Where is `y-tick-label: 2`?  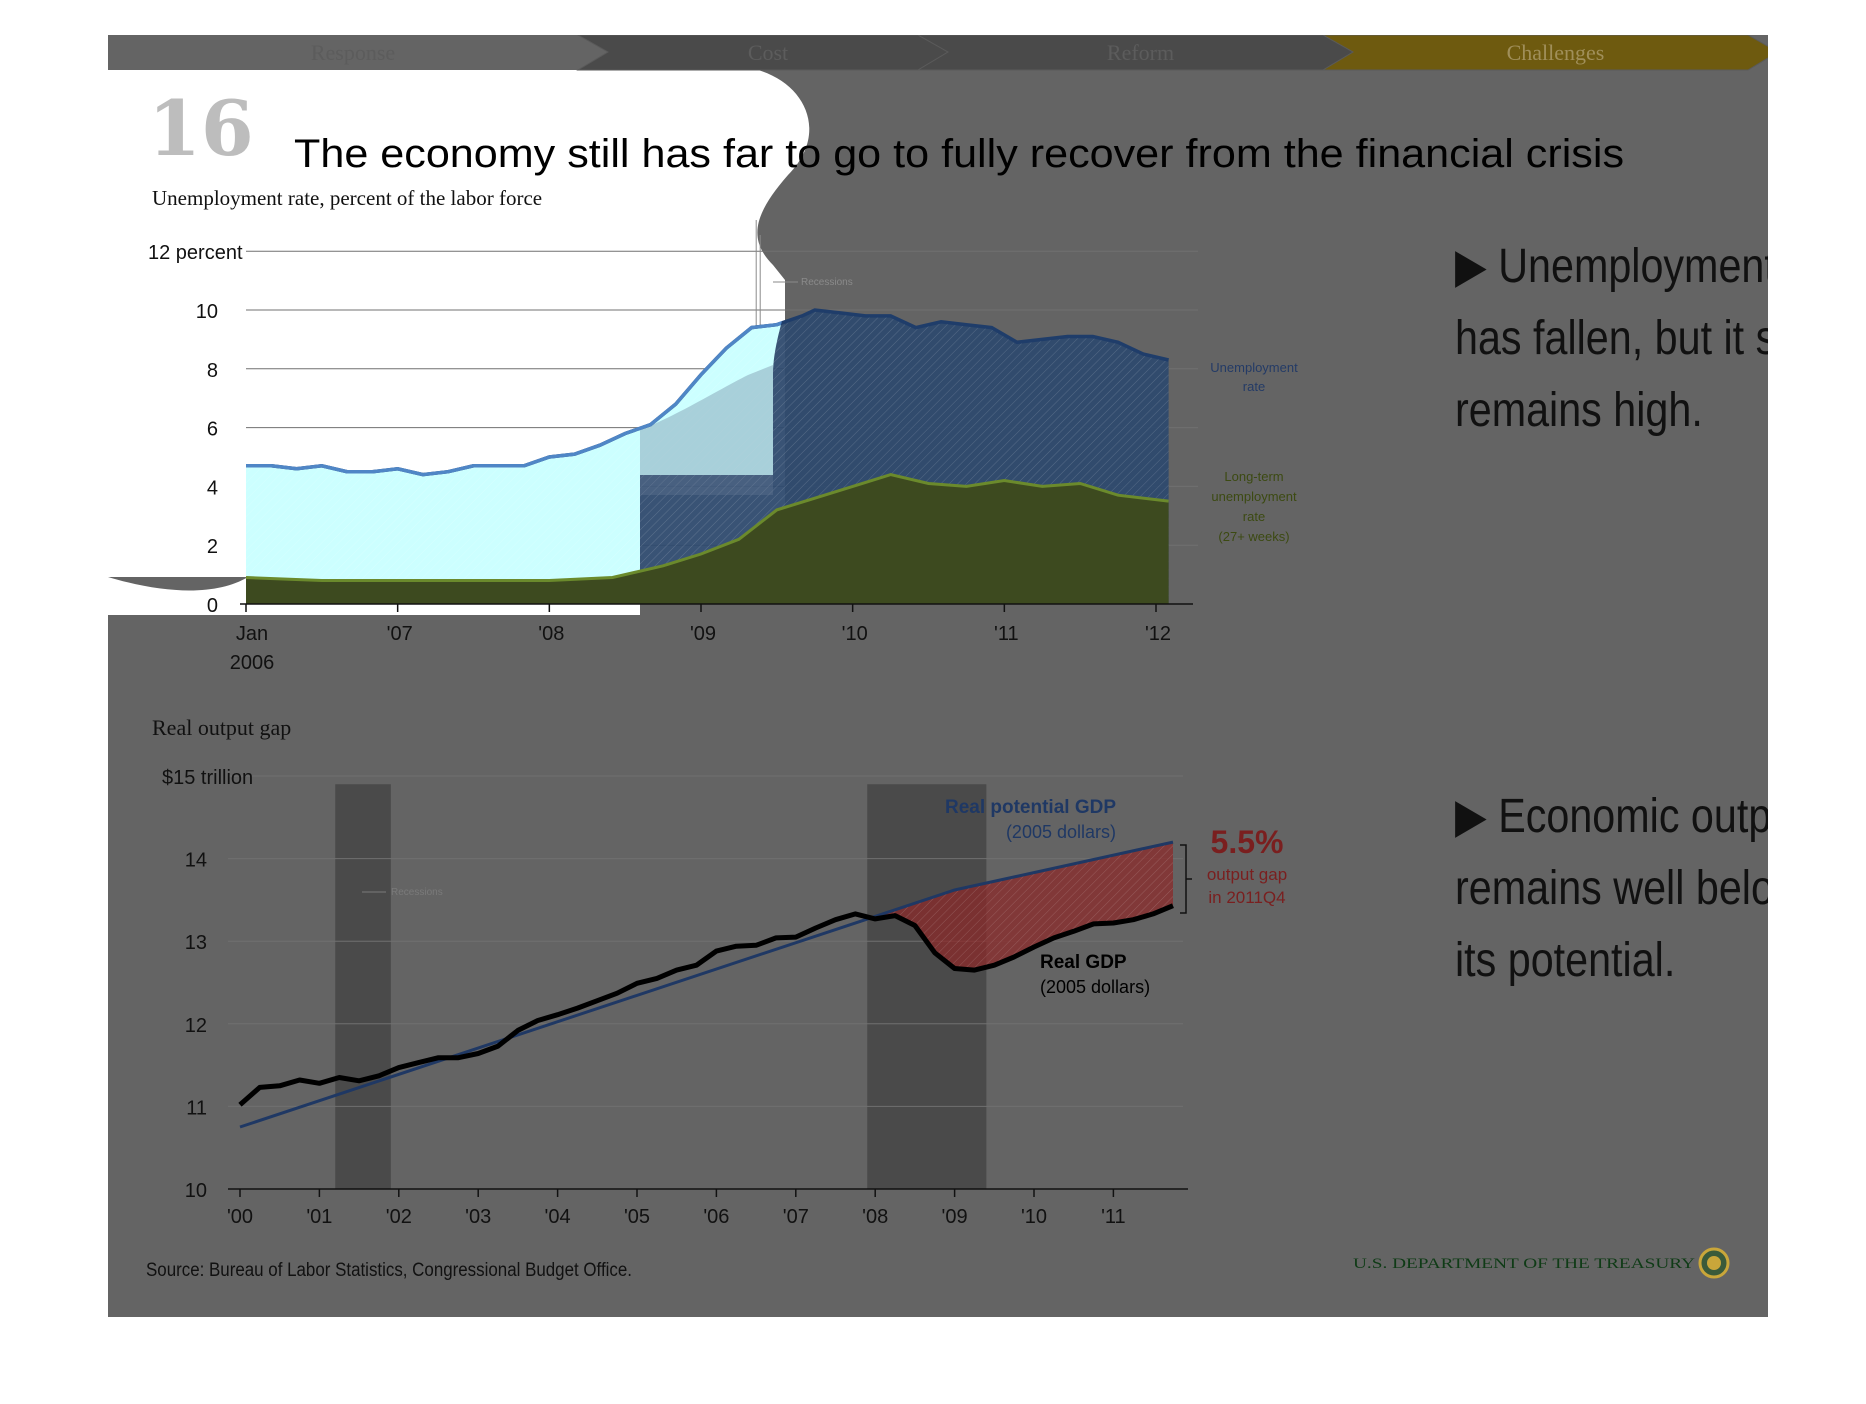 y-tick-label: 2 is located at coordinates (212, 547).